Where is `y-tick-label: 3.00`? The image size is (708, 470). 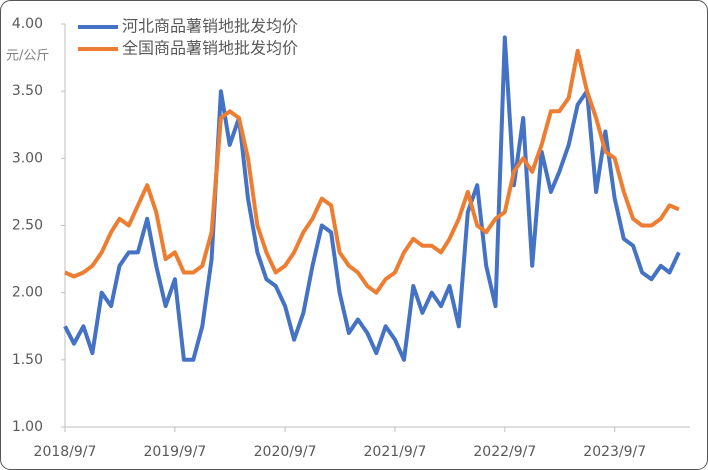
y-tick-label: 3.00 is located at coordinates (27, 158).